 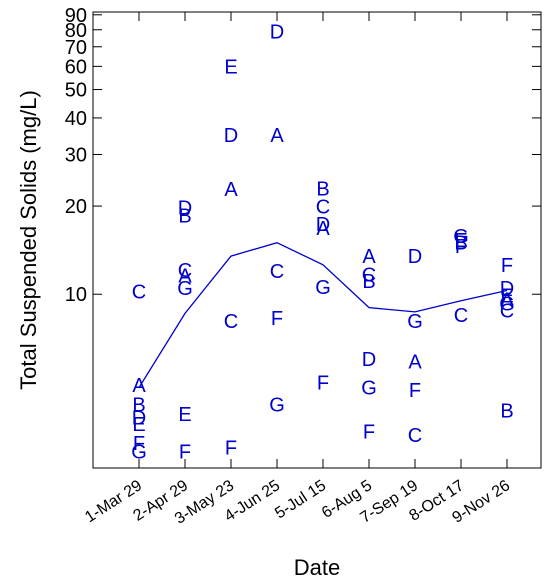 What do you see at coordinates (76, 207) in the screenshot?
I see `y-tick-label: 20` at bounding box center [76, 207].